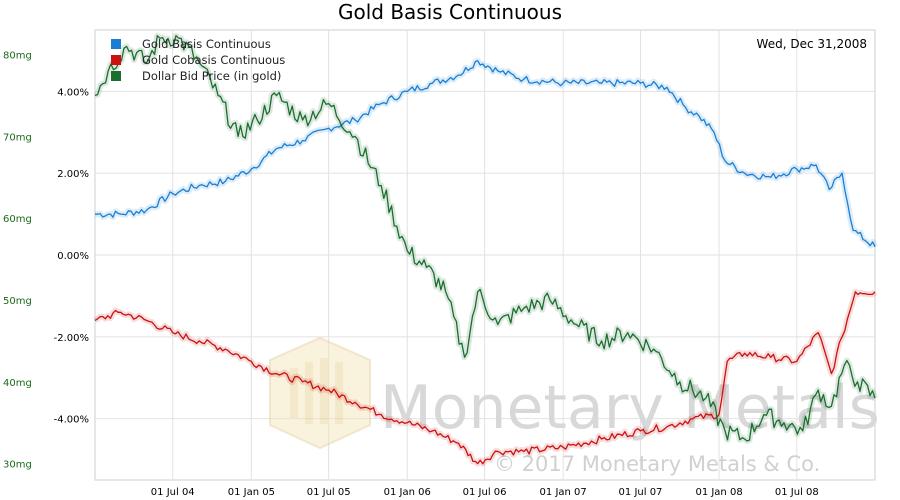 This screenshot has height=500, width=900. I want to click on x-tick-label: 01 Jan 06, so click(407, 492).